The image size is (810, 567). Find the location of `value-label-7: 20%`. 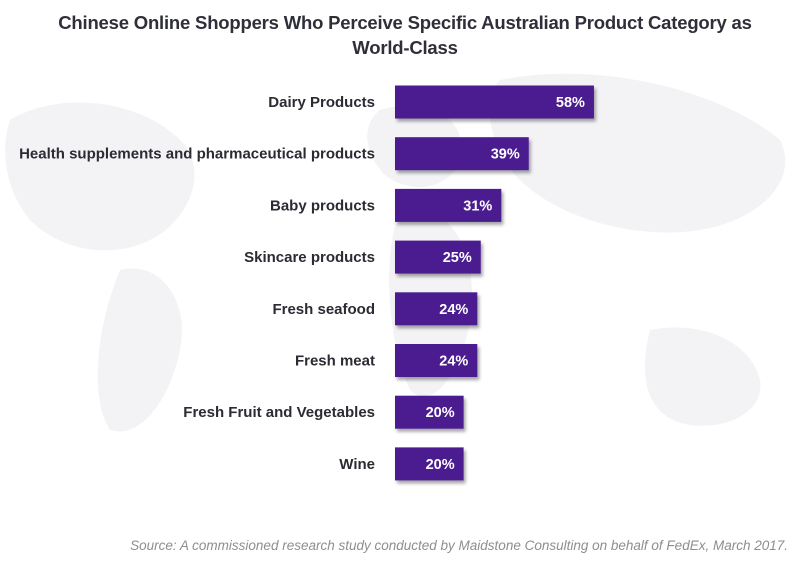

value-label-7: 20% is located at coordinates (440, 465).